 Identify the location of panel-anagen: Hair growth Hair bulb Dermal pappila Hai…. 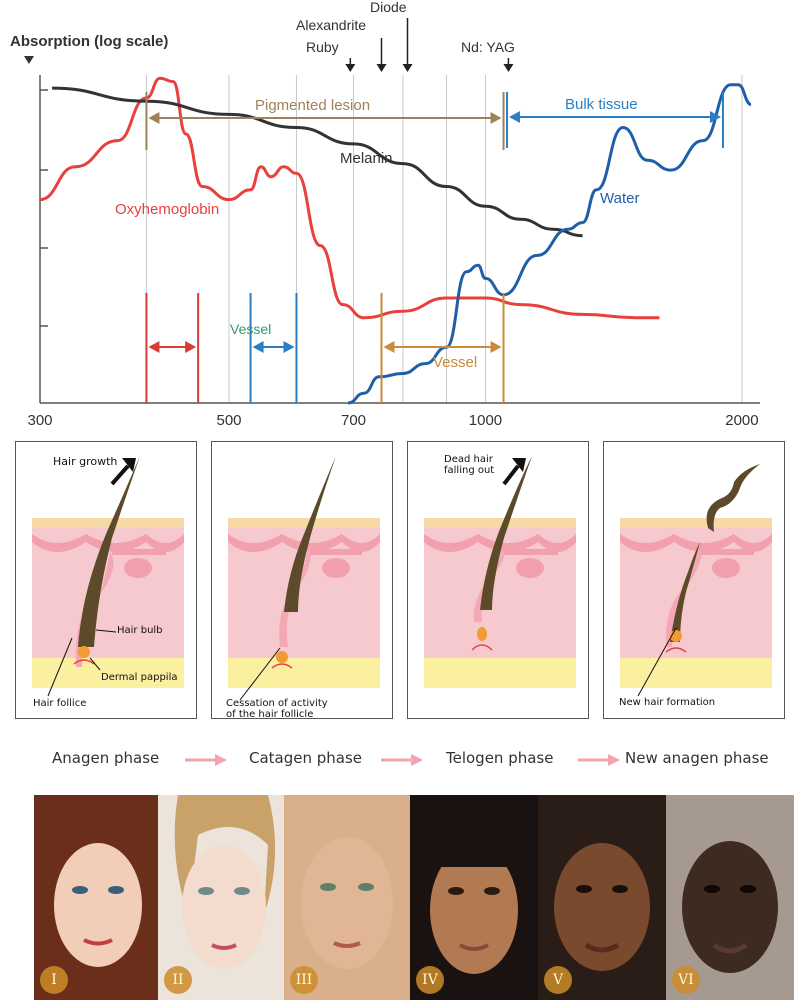
(106, 580).